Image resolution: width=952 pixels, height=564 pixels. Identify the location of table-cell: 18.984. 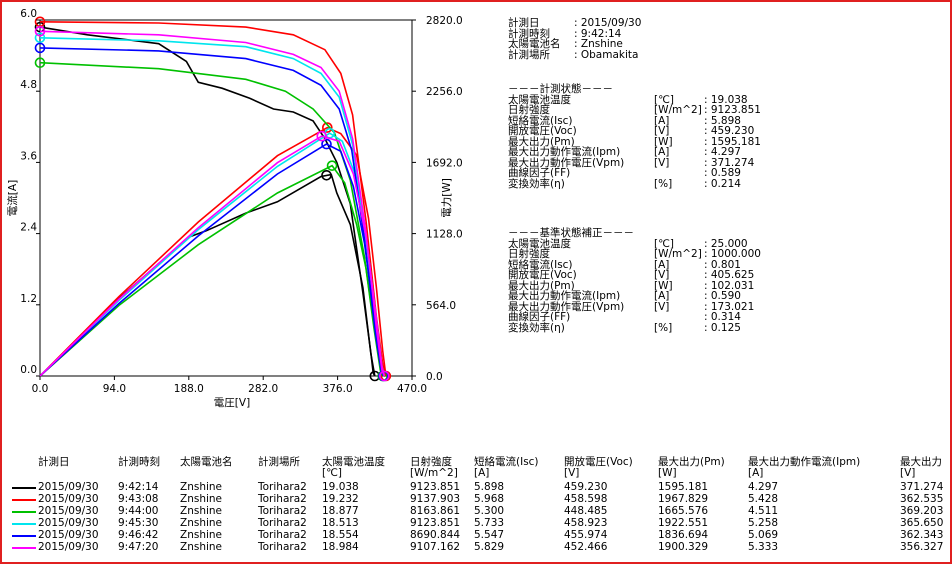
(340, 547).